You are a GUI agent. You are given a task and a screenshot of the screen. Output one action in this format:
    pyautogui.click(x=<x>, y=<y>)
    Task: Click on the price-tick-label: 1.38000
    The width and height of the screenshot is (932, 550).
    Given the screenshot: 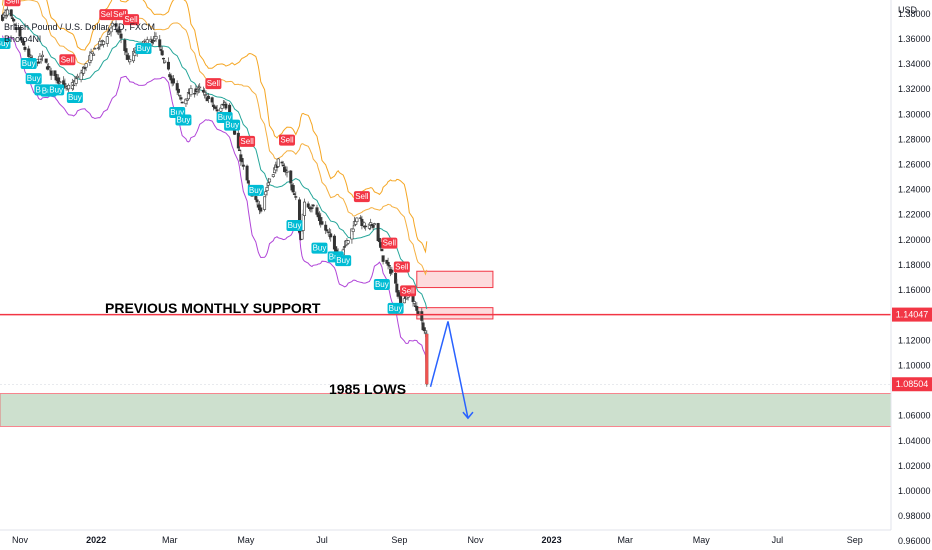 What is the action you would take?
    pyautogui.click(x=914, y=14)
    